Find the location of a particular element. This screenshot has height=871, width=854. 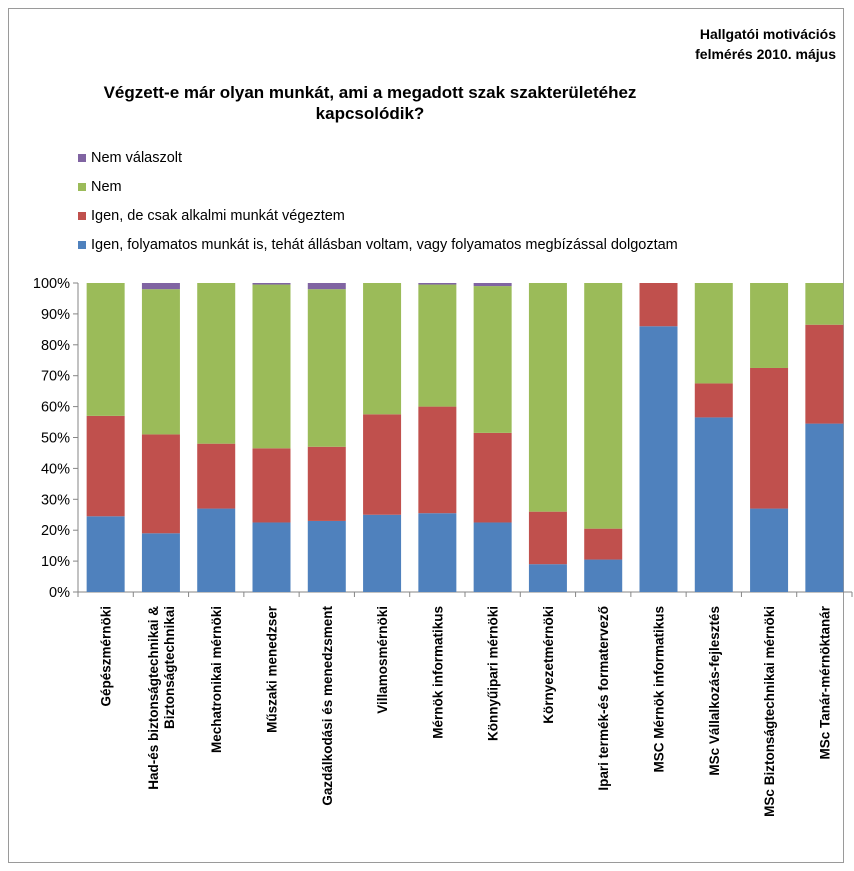

x-tick-label: Mechatronikai mérnöki is located at coordinates (216, 679).